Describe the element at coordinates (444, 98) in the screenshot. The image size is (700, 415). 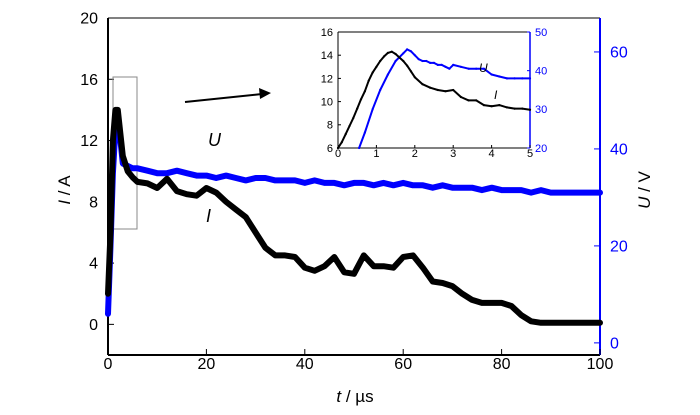
I see `inset-series-line-u` at that location.